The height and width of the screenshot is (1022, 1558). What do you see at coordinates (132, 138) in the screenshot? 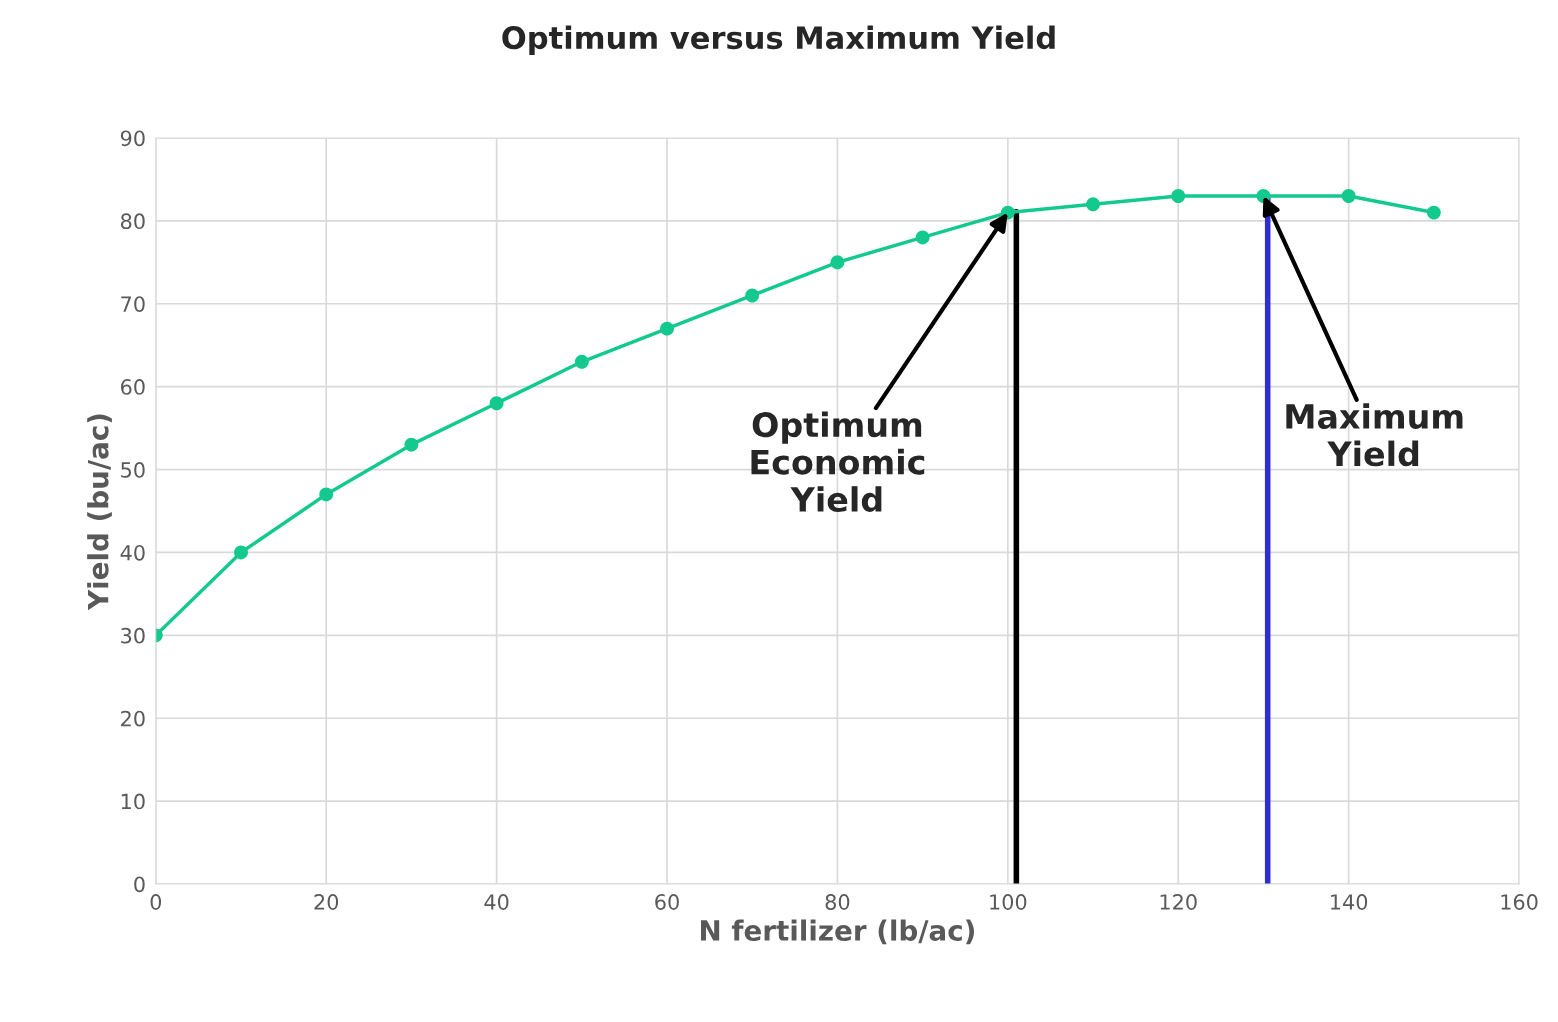
I see `y-tick-label: 90` at bounding box center [132, 138].